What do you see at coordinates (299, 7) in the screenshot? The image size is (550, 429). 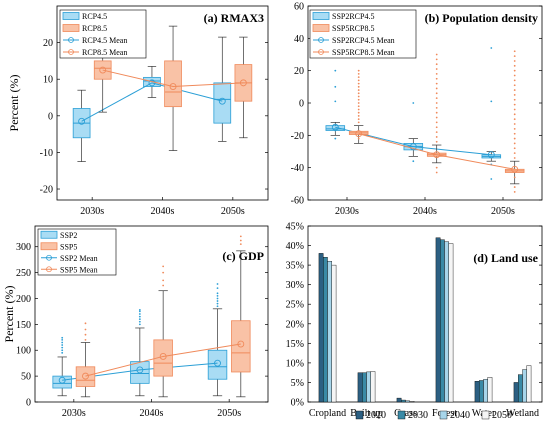 I see `y-tick-label: 60` at bounding box center [299, 7].